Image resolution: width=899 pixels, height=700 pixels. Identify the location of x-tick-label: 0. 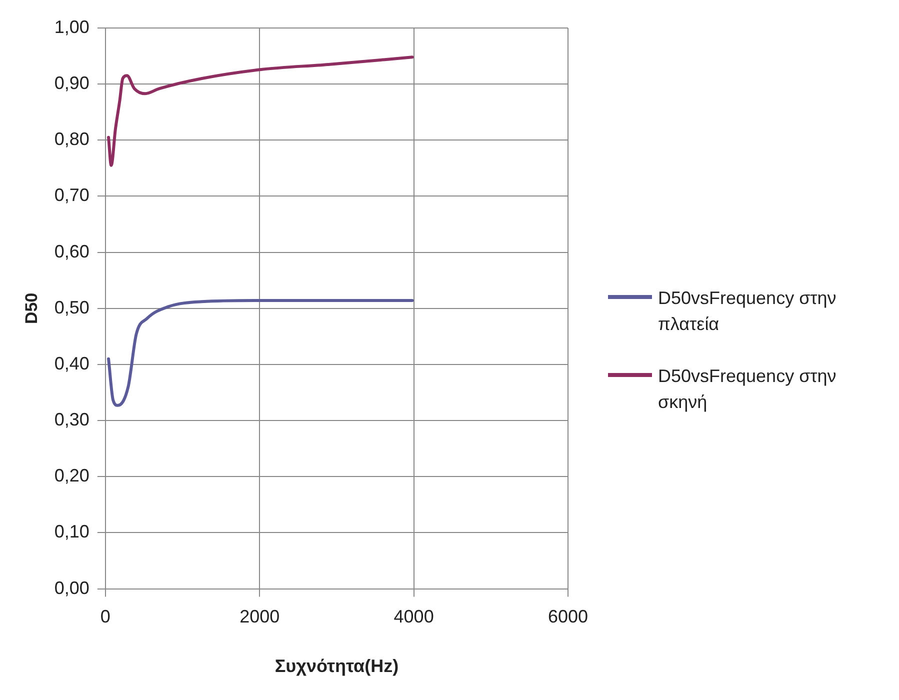
(105, 616).